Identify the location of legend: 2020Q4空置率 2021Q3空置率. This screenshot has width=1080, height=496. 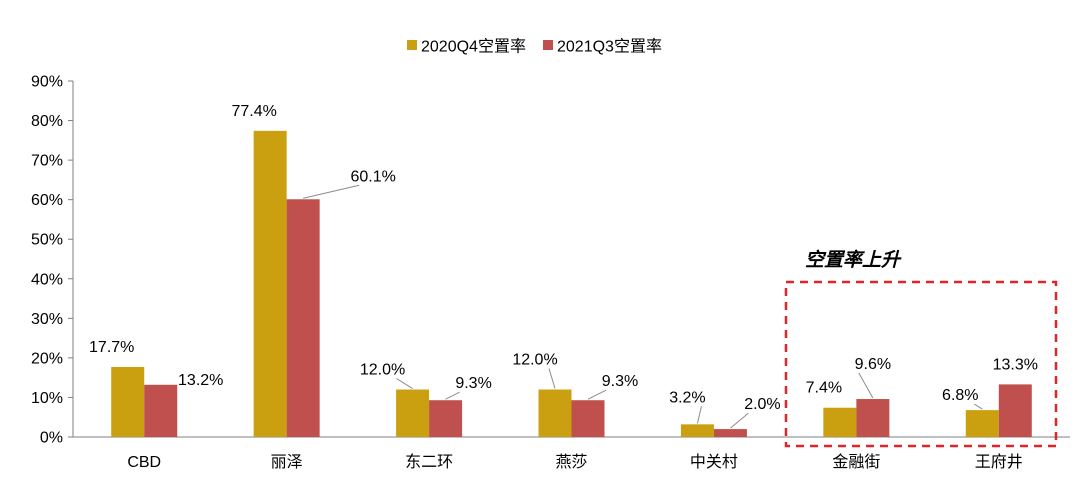
(534, 47).